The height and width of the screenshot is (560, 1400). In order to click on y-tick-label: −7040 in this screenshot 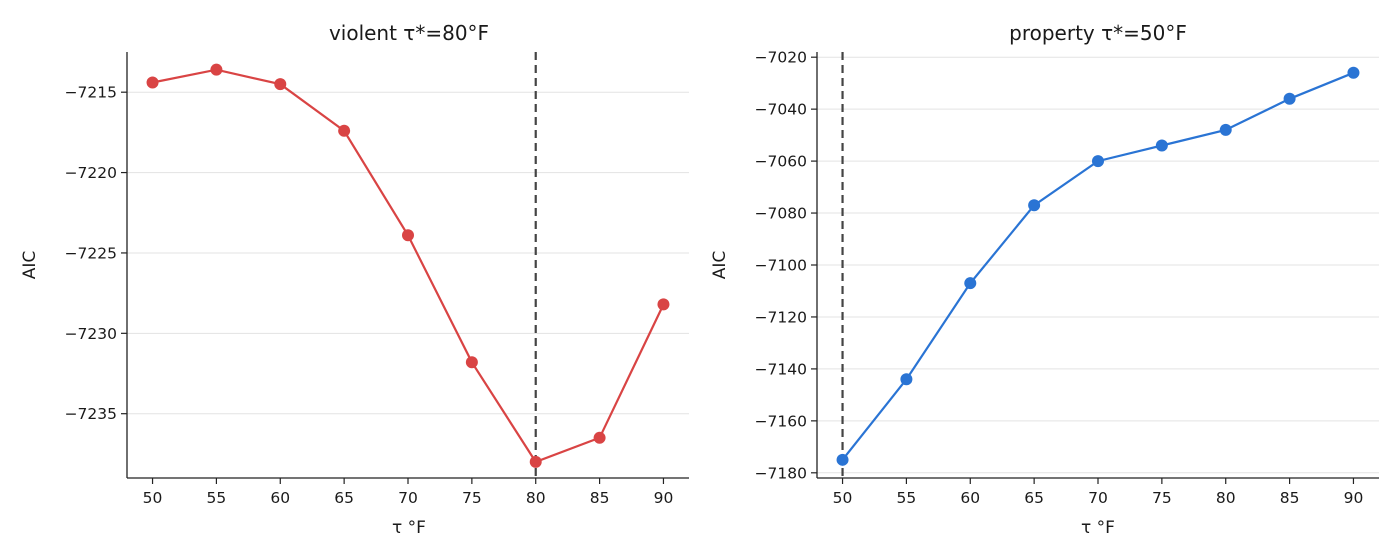, I will do `click(781, 110)`.